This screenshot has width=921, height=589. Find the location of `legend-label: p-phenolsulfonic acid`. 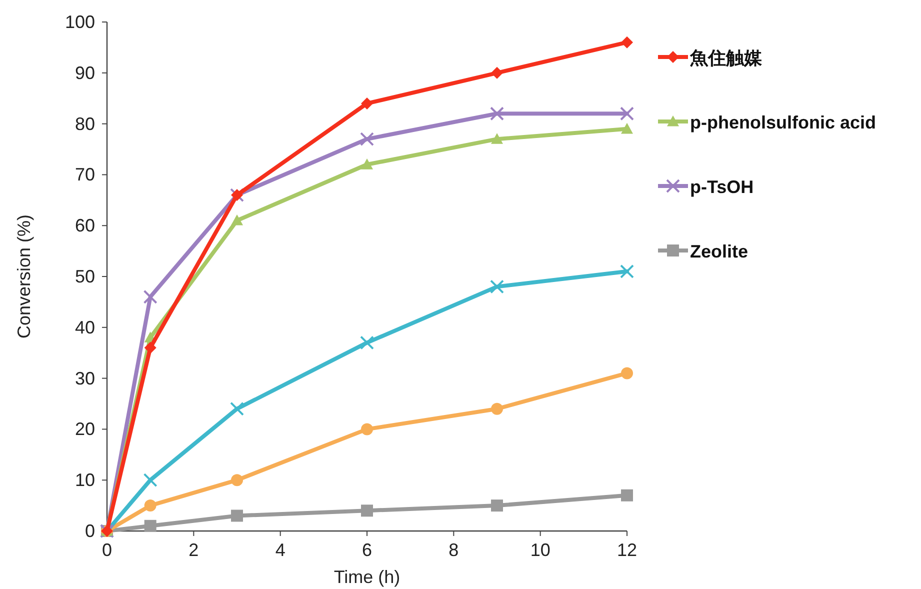

legend-label: p-phenolsulfonic acid is located at coordinates (783, 122).